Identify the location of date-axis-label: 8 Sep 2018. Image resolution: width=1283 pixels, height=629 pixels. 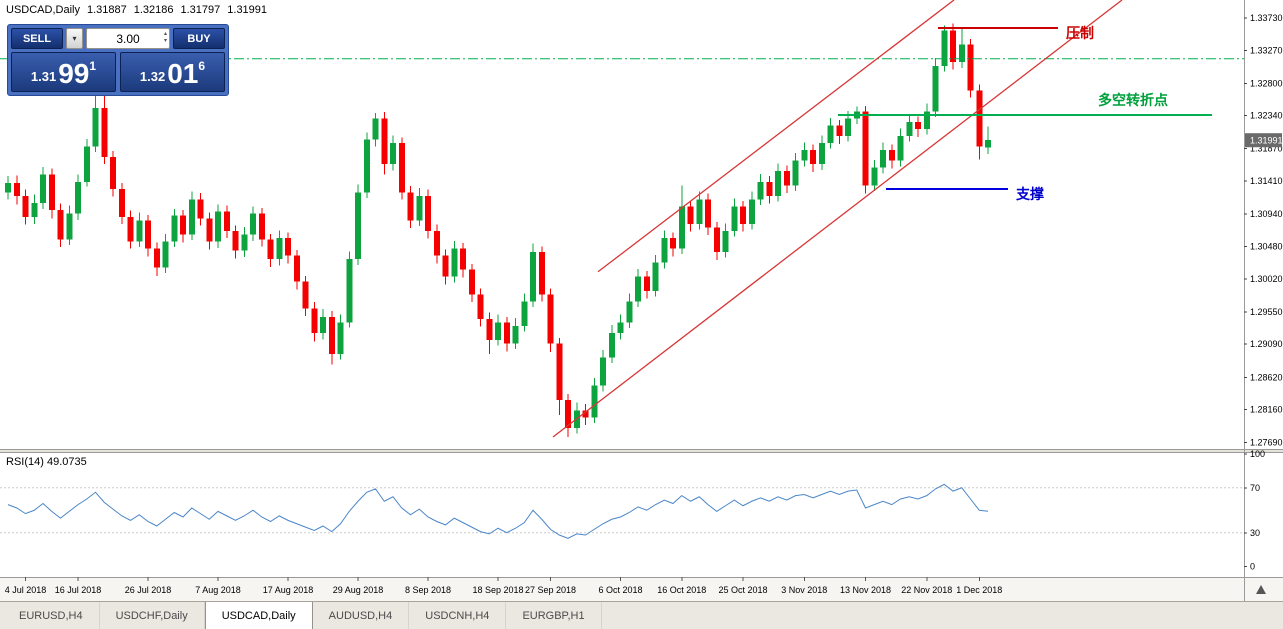
(428, 590).